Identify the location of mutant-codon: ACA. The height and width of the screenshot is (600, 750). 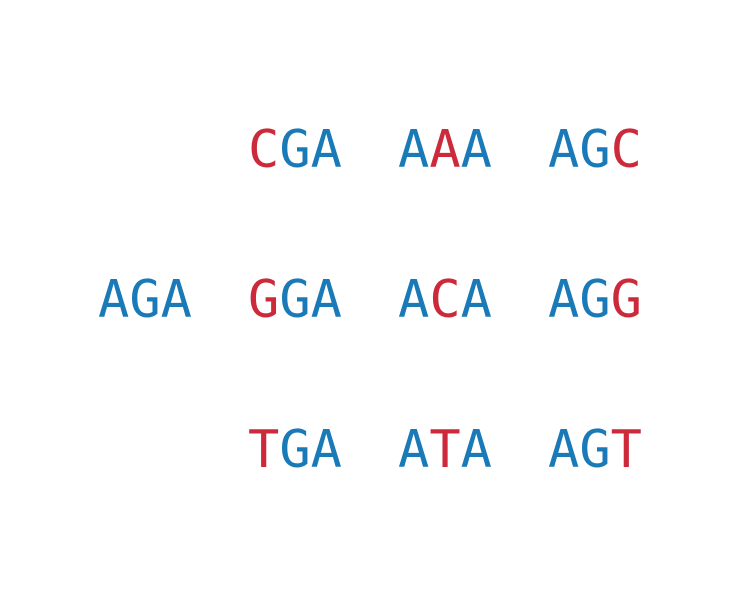
(445, 300).